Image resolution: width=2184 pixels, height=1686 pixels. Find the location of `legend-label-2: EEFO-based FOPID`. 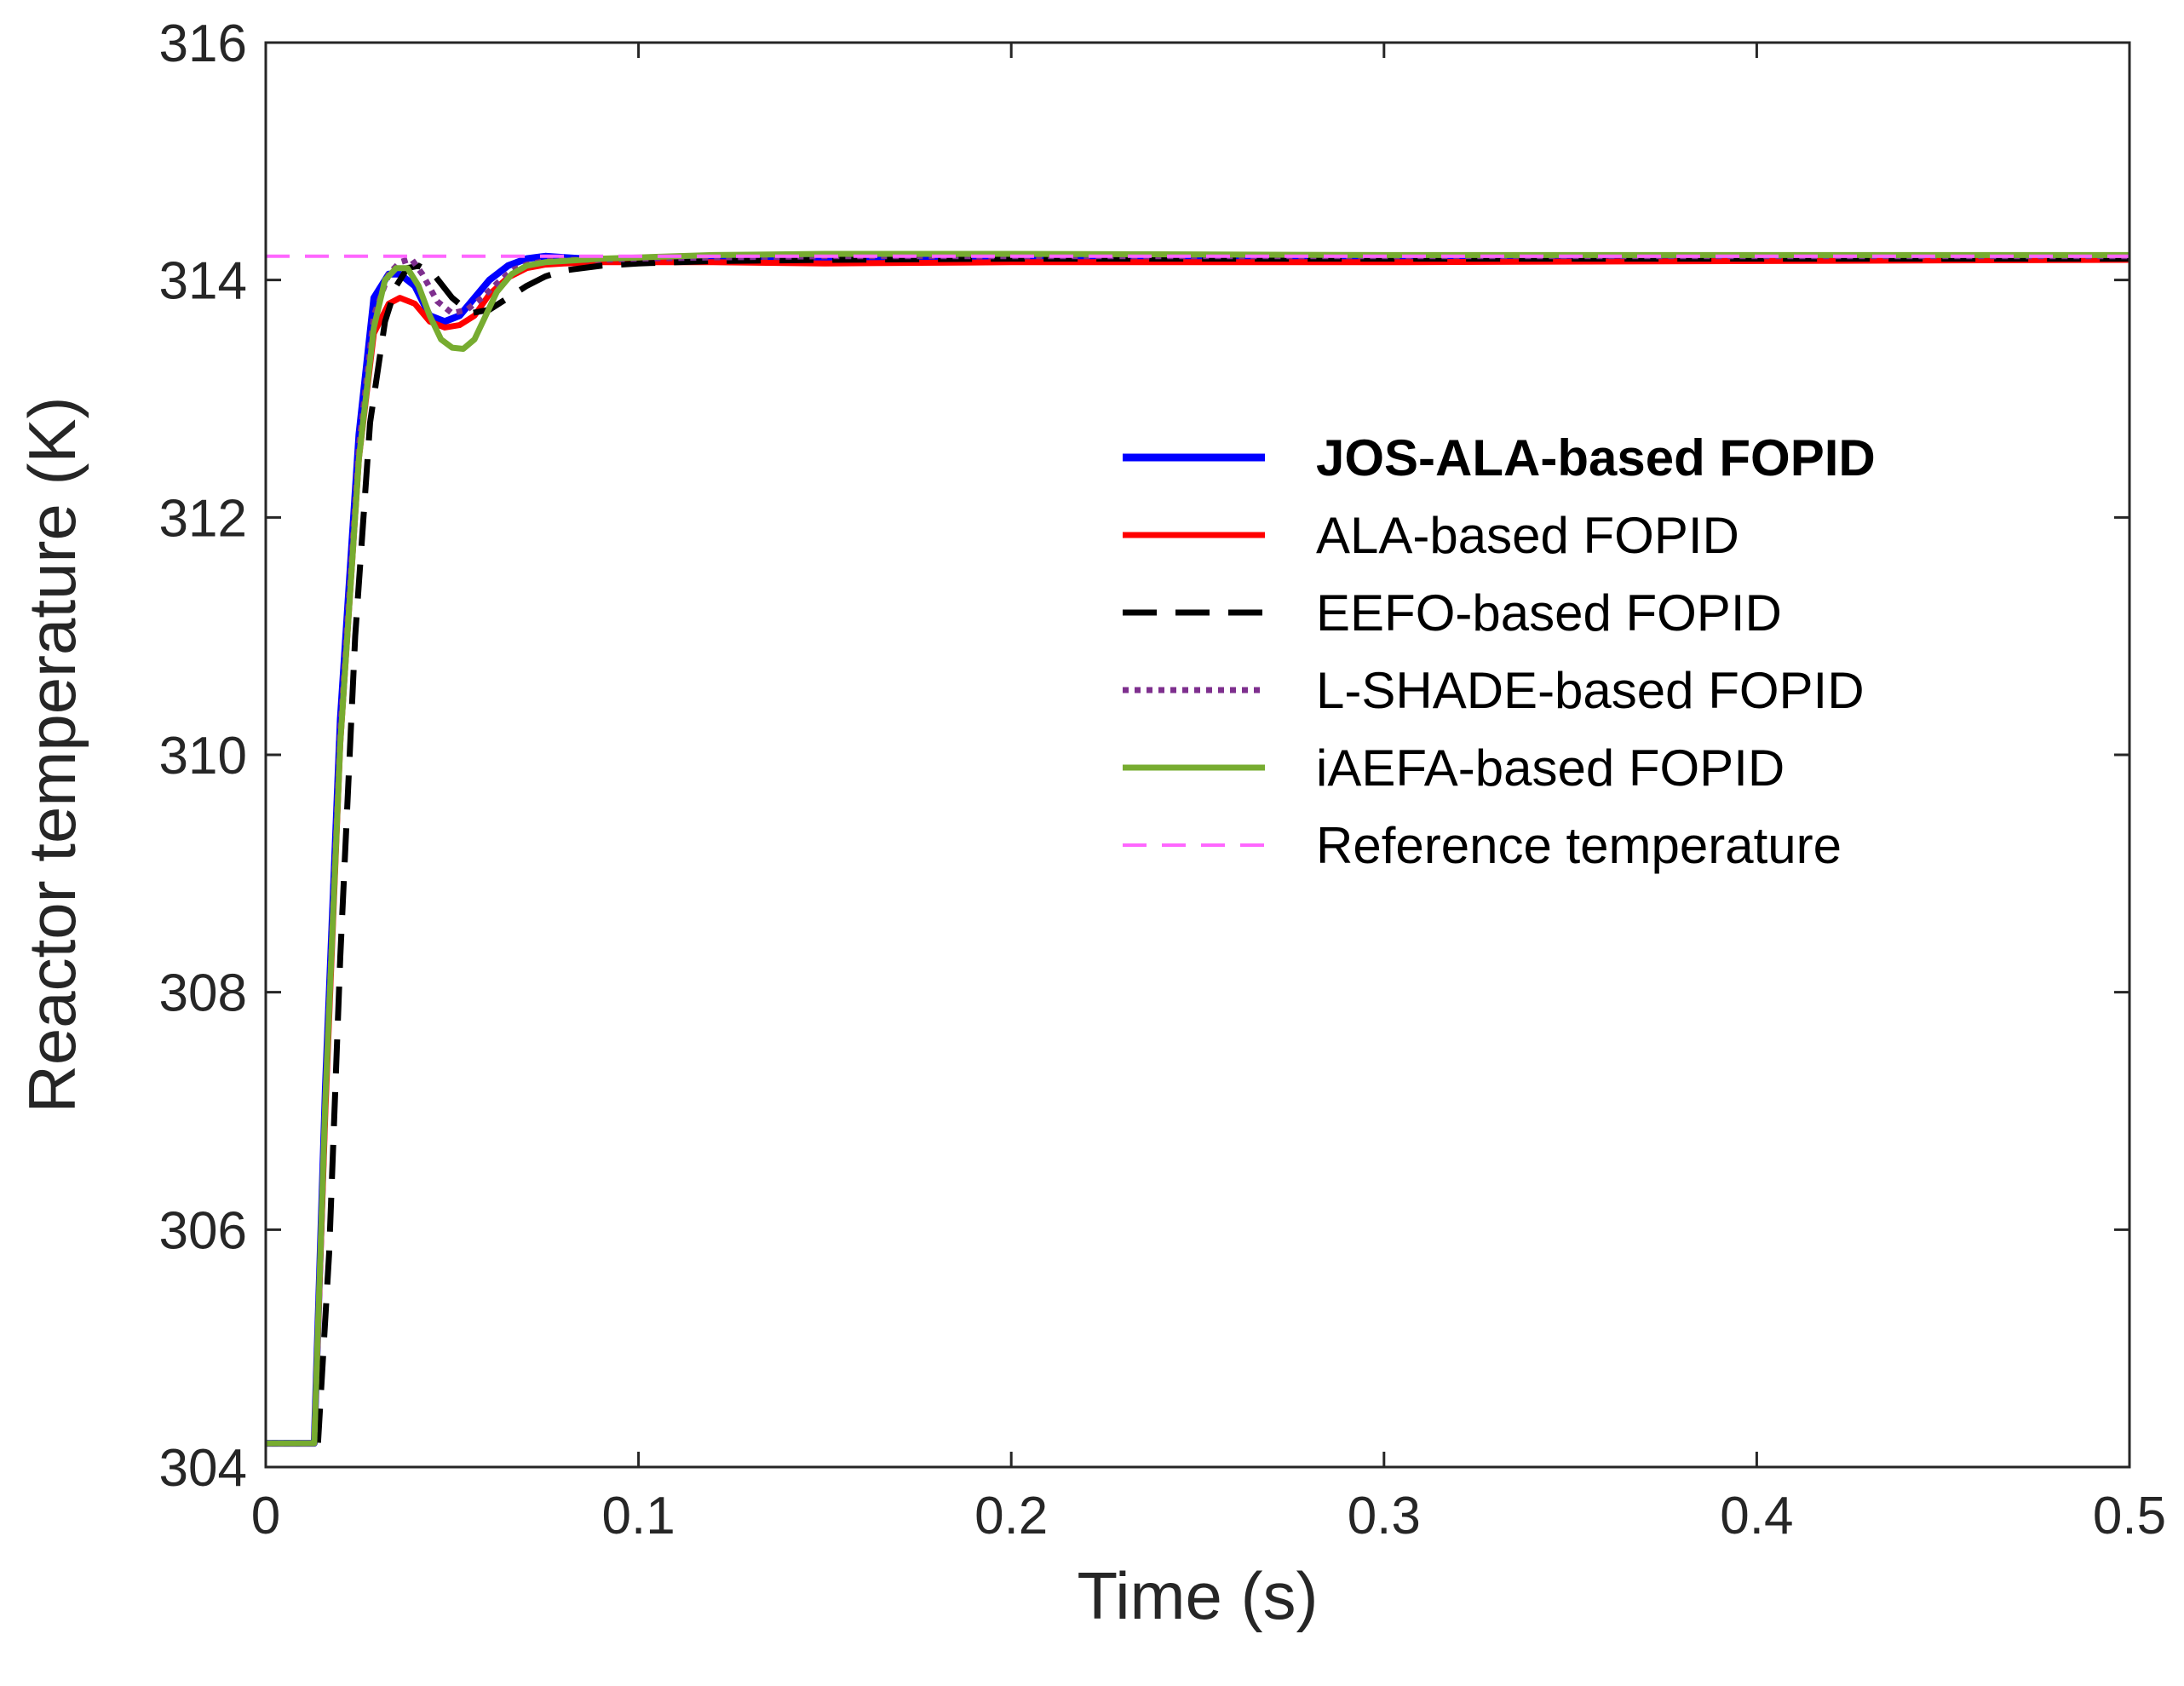

legend-label-2: EEFO-based FOPID is located at coordinates (1549, 613).